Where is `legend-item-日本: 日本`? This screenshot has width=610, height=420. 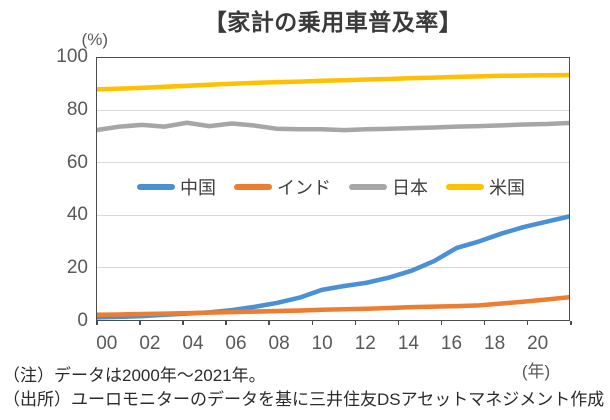 legend-item-日本: 日本 is located at coordinates (388, 187).